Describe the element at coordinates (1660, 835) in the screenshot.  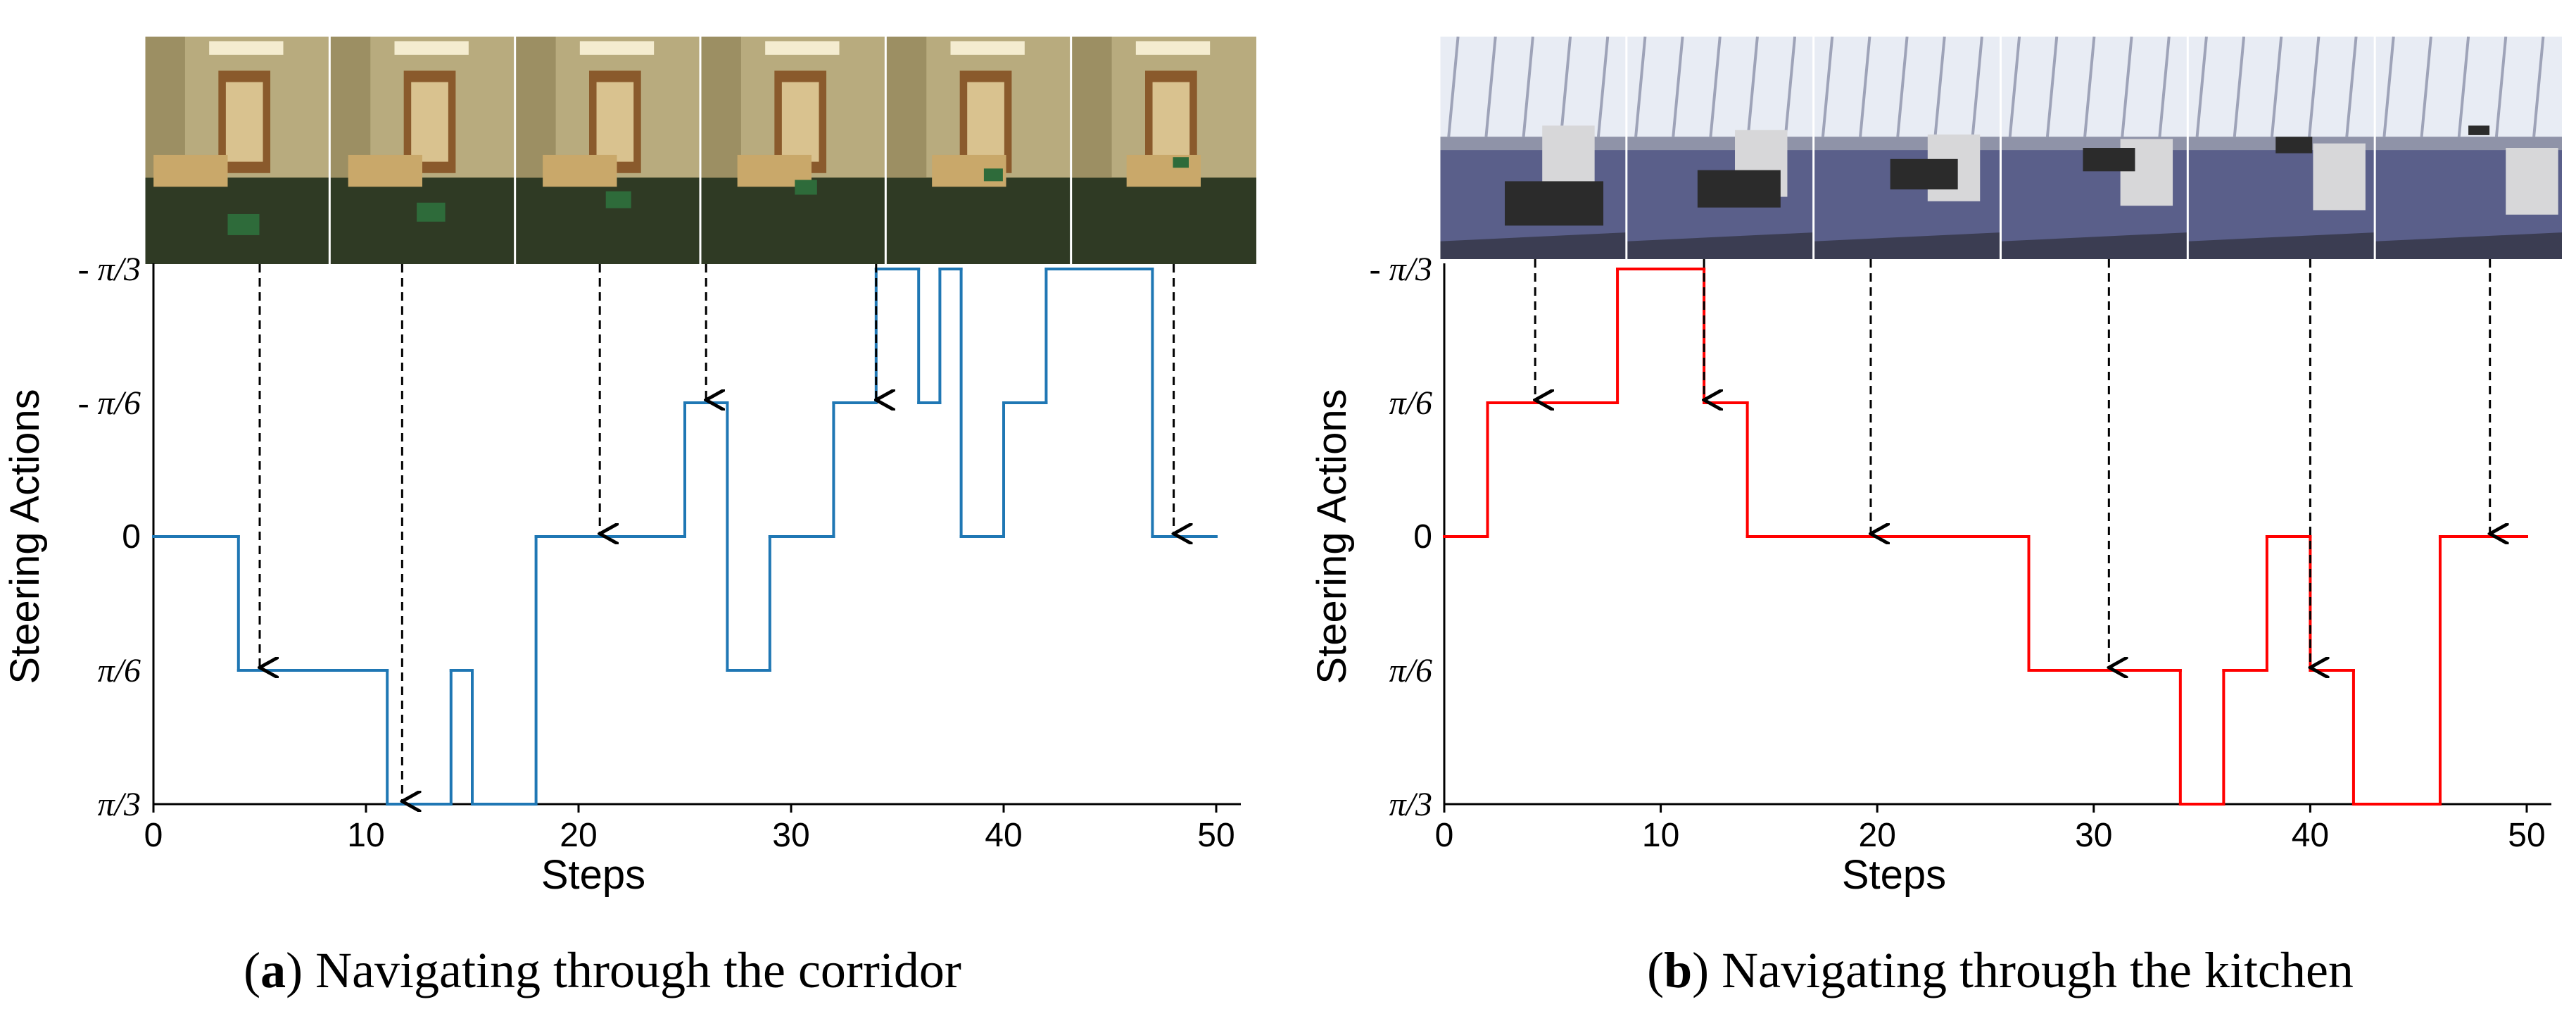
I see `x-tick-label: 10` at that location.